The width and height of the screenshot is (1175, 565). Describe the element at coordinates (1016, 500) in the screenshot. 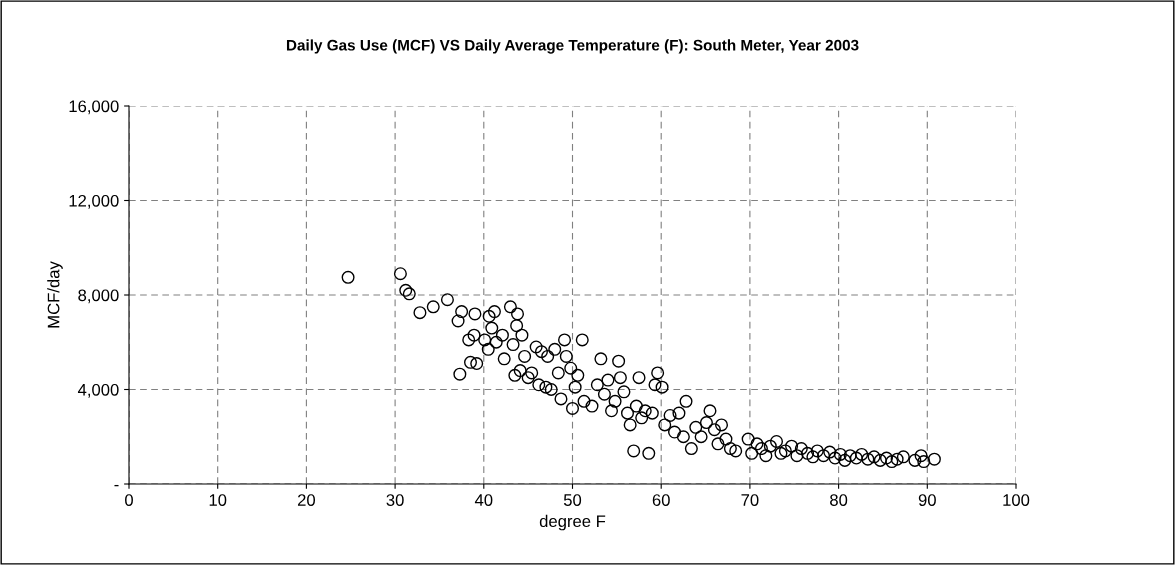

I see `x-tick-label: 100` at that location.